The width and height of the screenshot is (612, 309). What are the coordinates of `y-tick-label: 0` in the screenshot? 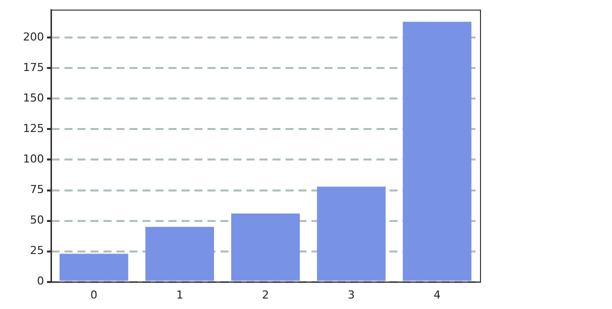 It's located at (40, 281).